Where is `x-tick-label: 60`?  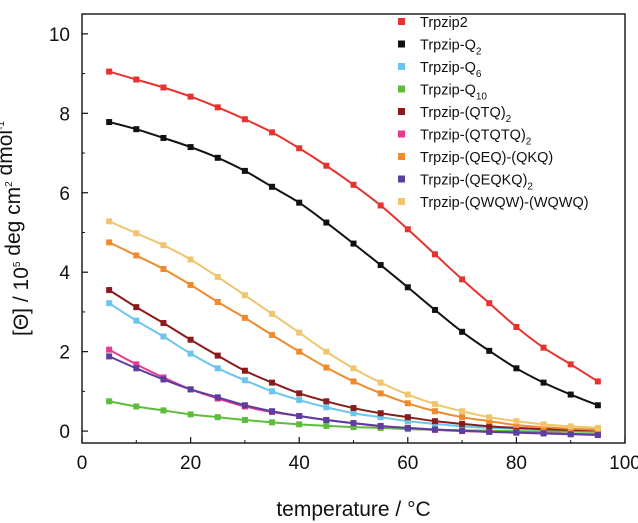
x-tick-label: 60 is located at coordinates (407, 463).